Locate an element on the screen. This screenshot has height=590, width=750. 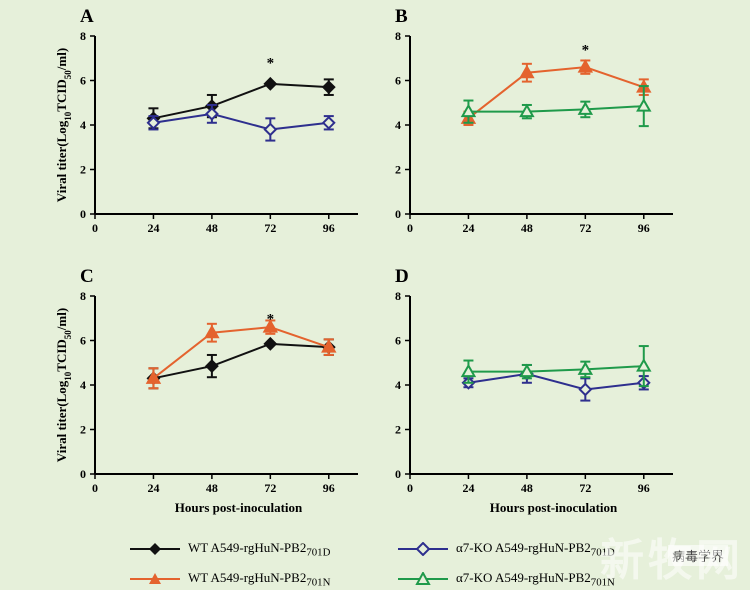
panel-letter: A is located at coordinates (87, 16).